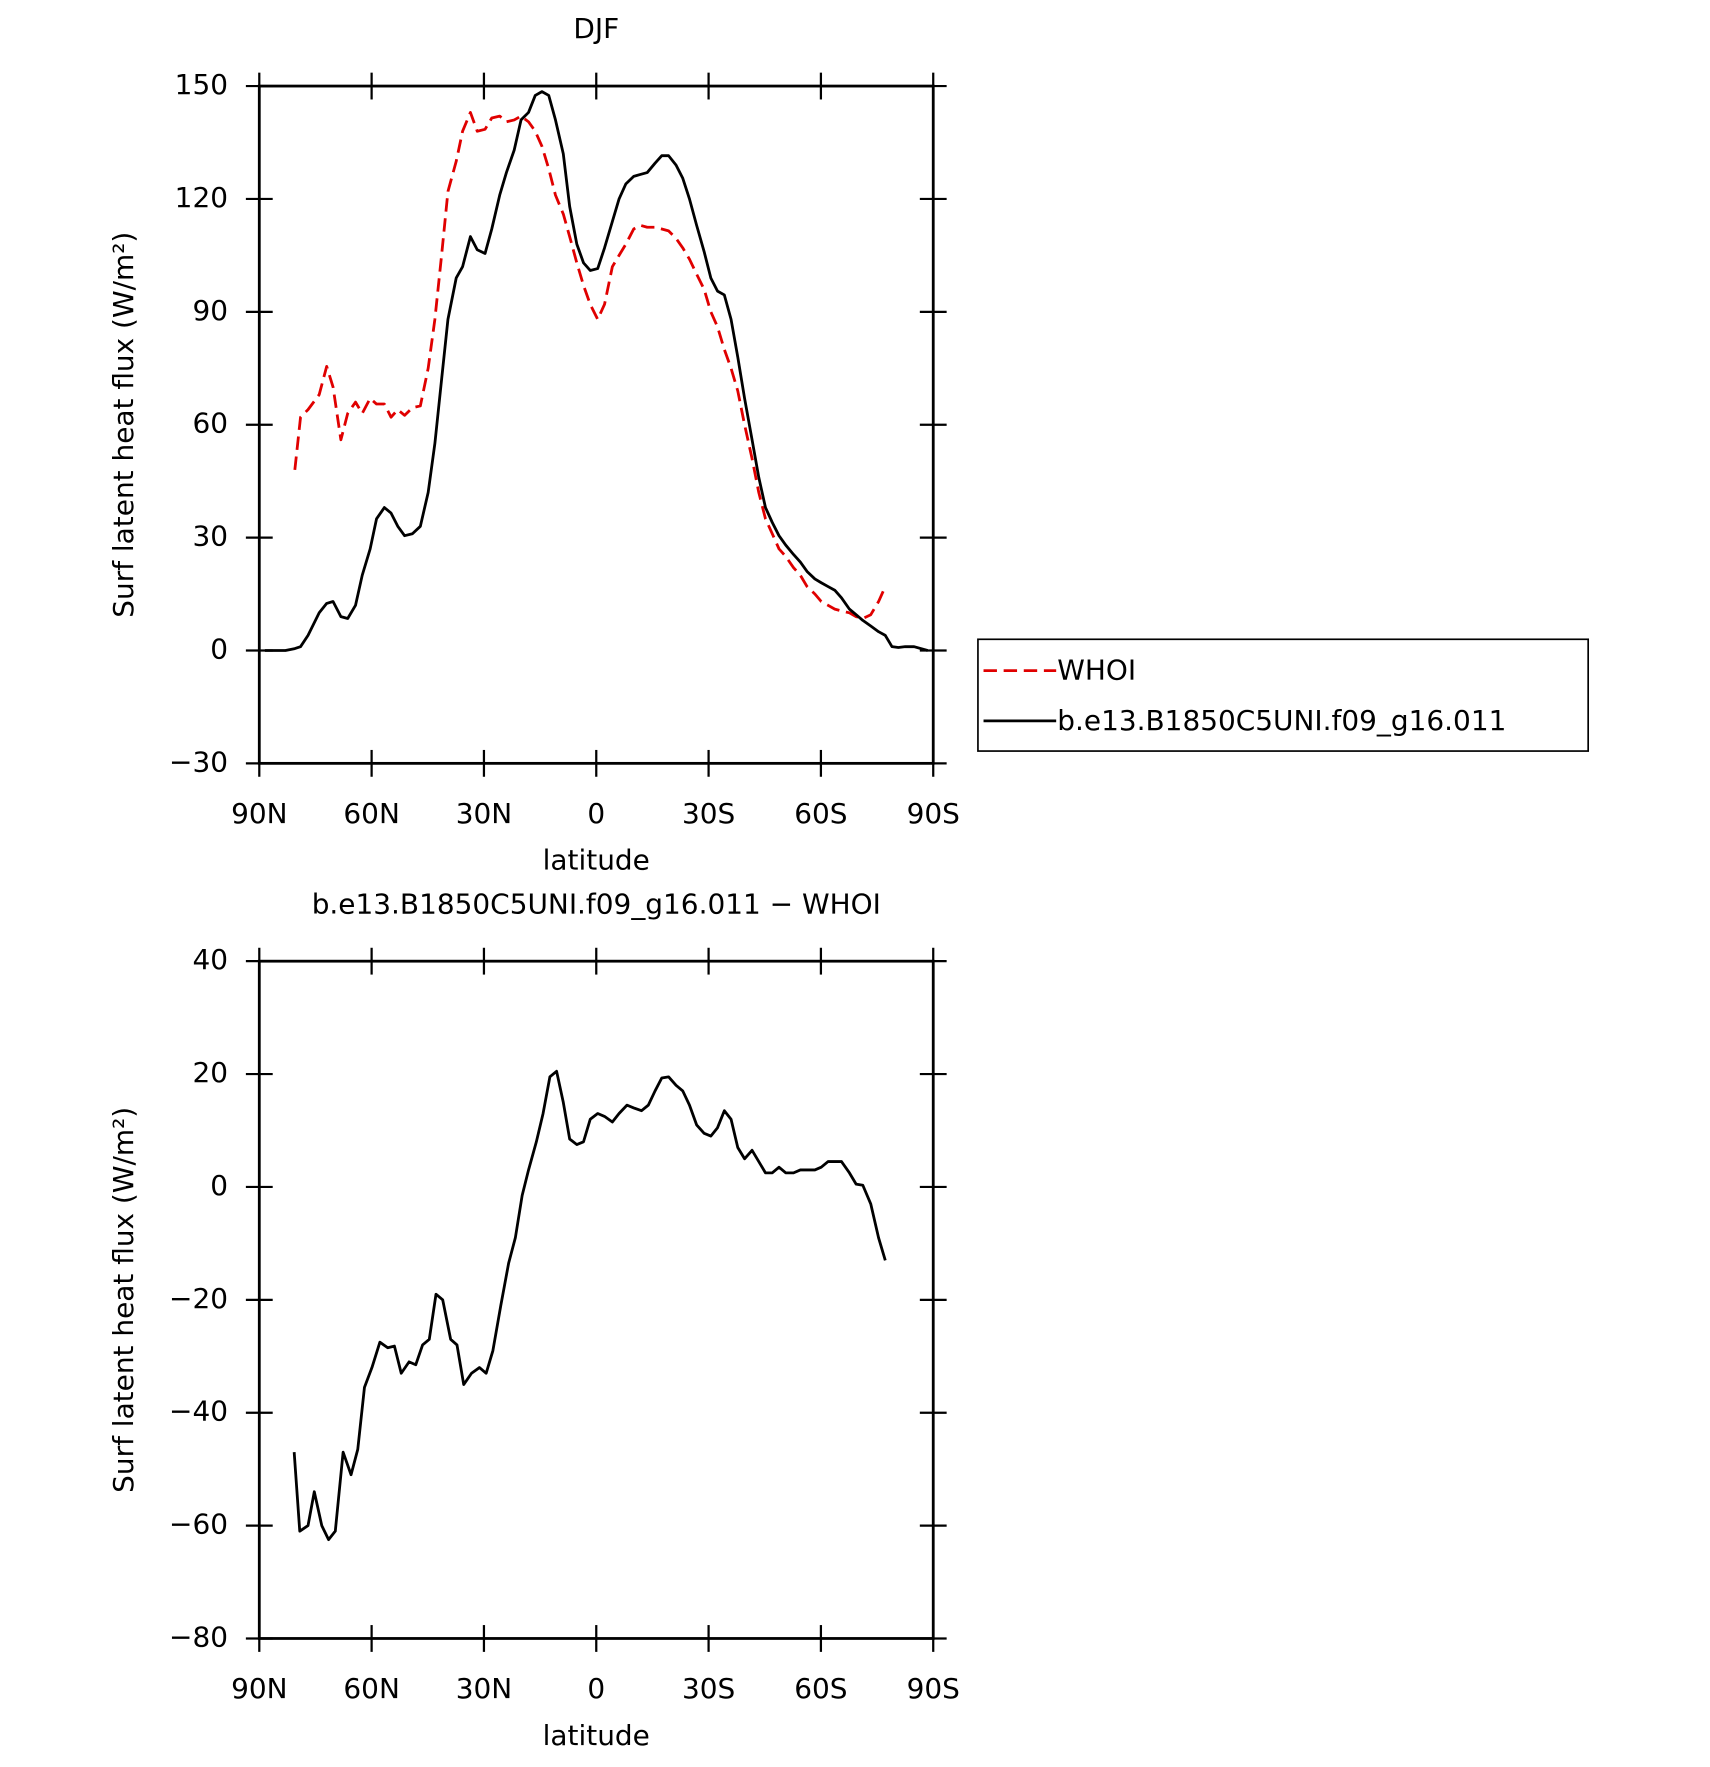 The width and height of the screenshot is (1710, 1767). I want to click on legend-box, so click(1283, 695).